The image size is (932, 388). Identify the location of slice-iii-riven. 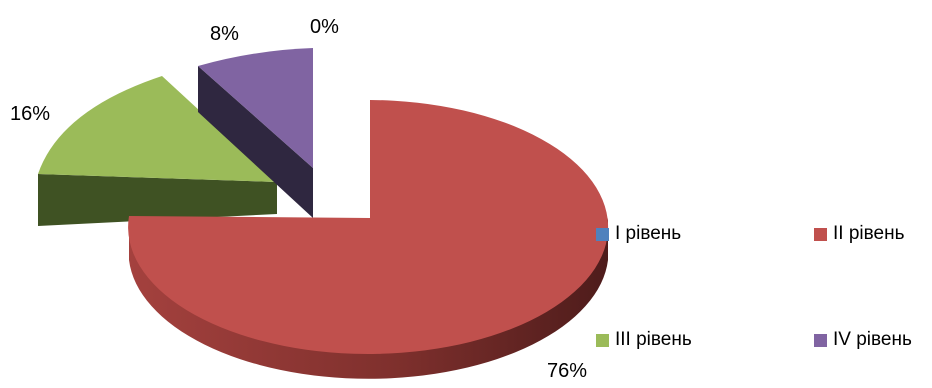
(157, 151).